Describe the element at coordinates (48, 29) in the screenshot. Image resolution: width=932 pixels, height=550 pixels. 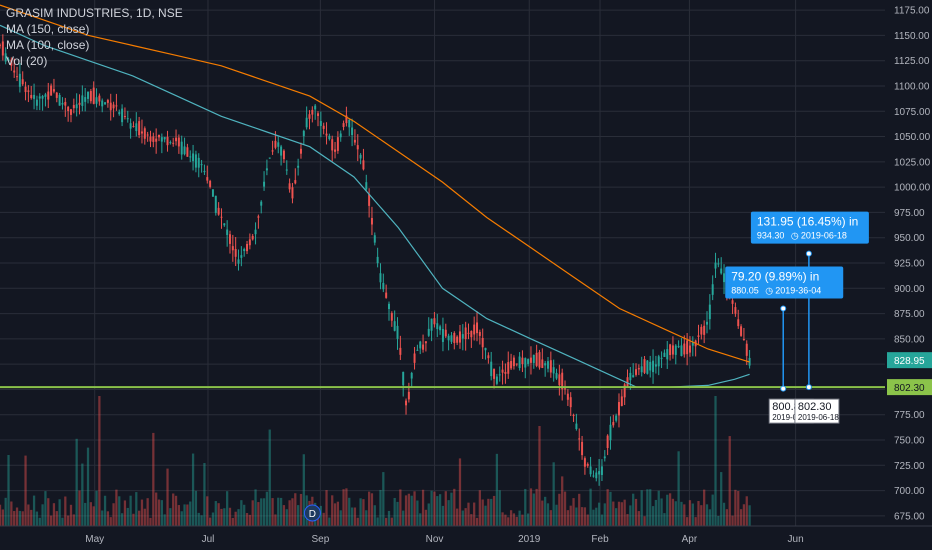
I see `legend-ma150: MA (150, close)` at that location.